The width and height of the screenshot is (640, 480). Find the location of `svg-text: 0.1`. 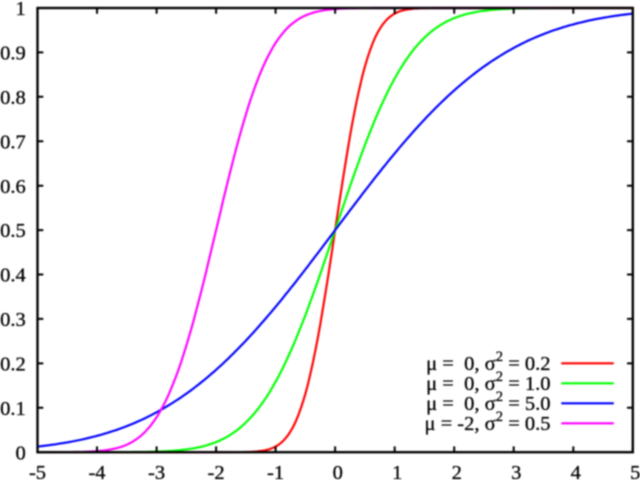

svg-text: 0.1 is located at coordinates (13, 409).